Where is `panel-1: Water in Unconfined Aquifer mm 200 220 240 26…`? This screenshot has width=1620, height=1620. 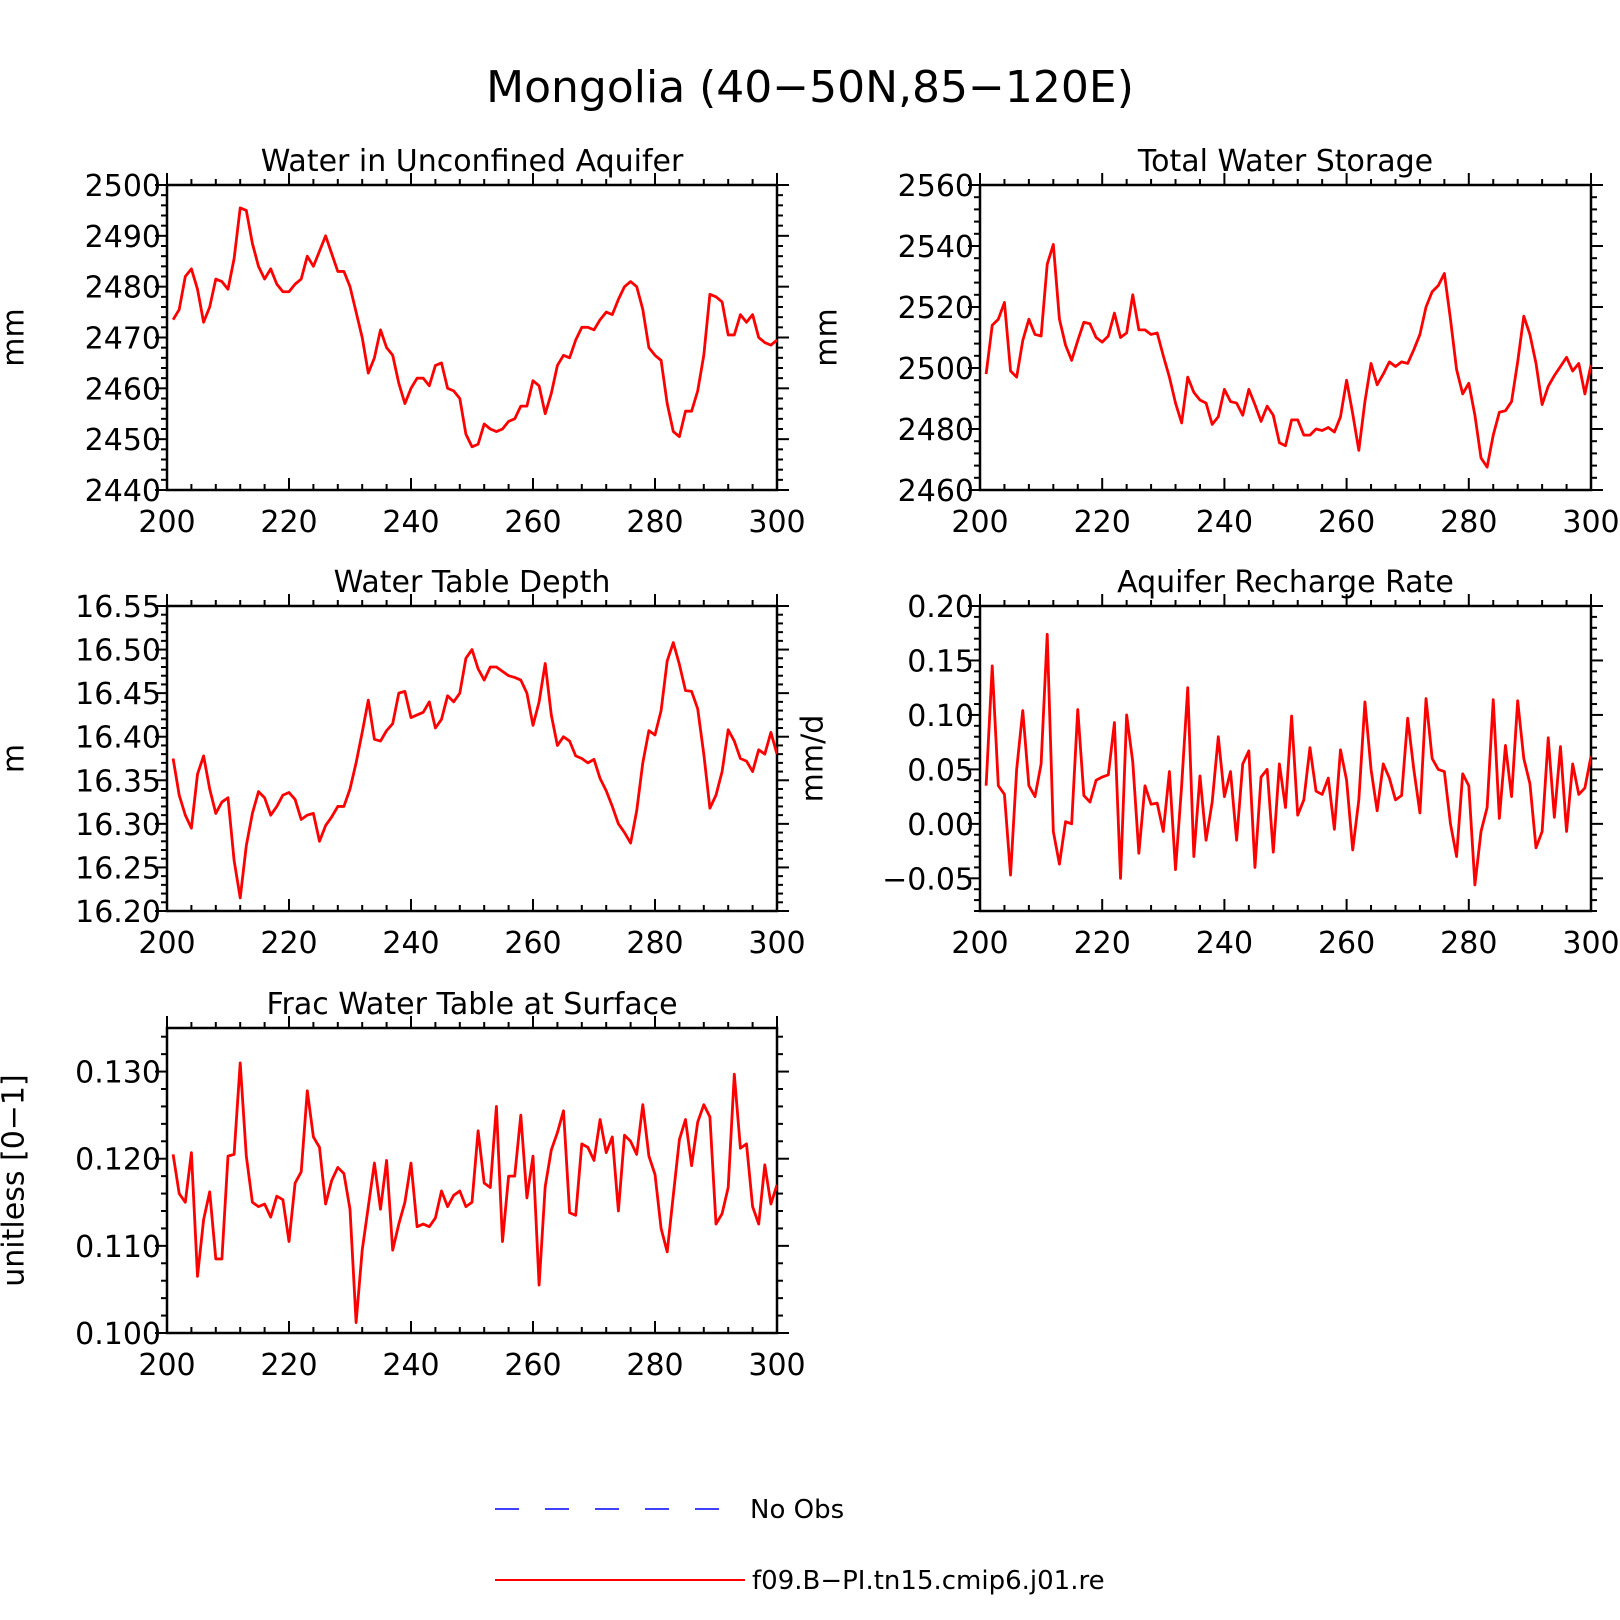
panel-1: Water in Unconfined Aquifer mm 200 220 240 26… is located at coordinates (403, 342).